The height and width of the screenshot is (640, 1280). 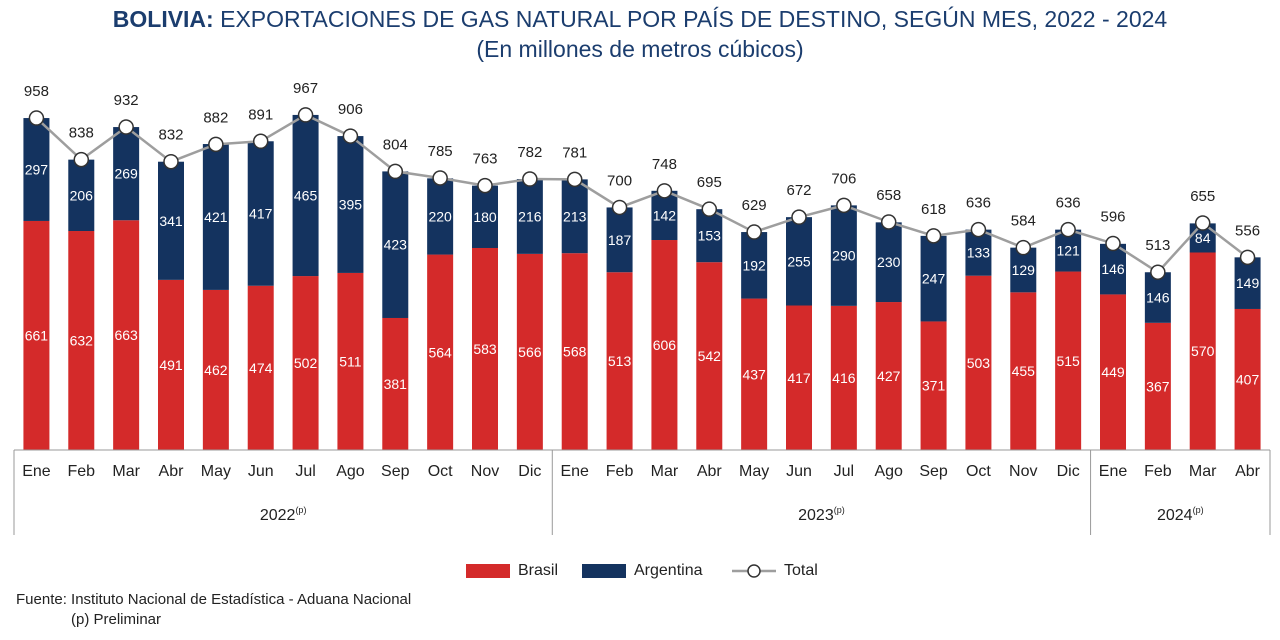 What do you see at coordinates (305, 471) in the screenshot?
I see `x-tick-label: Jul` at bounding box center [305, 471].